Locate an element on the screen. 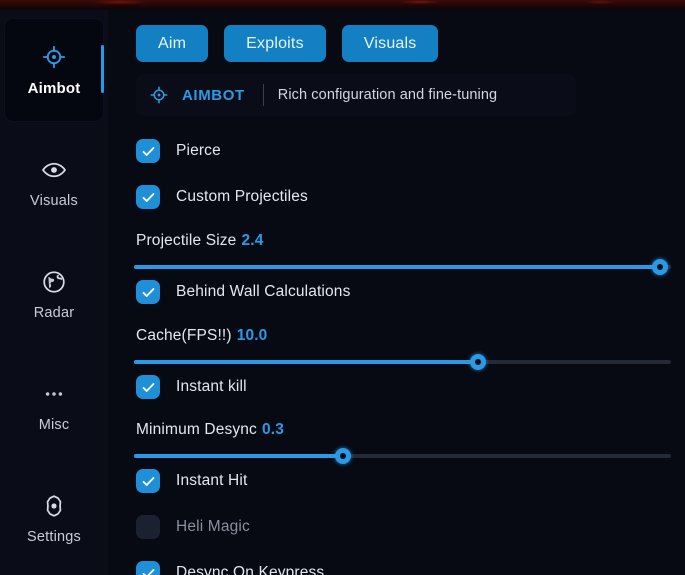 This screenshot has width=685, height=575. sidebar-item-misc: Misc is located at coordinates (54, 406).